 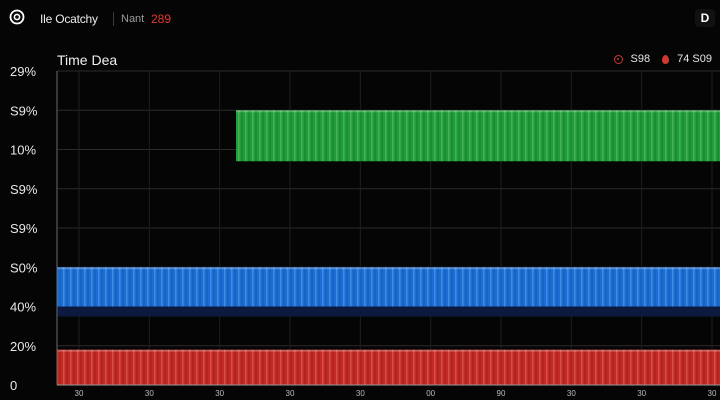 What do you see at coordinates (87, 60) in the screenshot?
I see `chart-title: Time Dea` at bounding box center [87, 60].